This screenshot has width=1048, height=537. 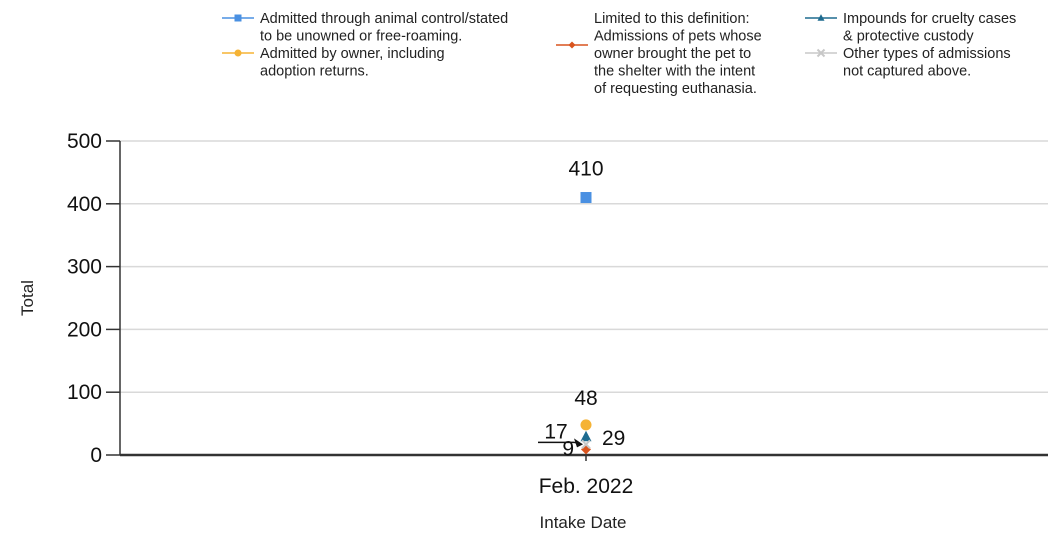 I want to click on point-other-admissions, so click(x=586, y=444).